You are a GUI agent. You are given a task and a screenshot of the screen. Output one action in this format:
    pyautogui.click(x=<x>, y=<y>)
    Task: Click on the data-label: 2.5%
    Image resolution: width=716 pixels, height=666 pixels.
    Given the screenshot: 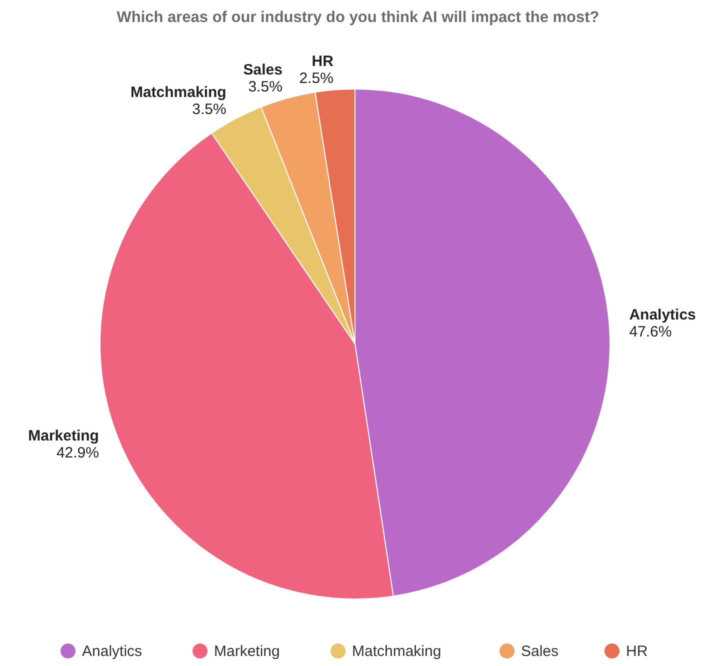 What is the action you would take?
    pyautogui.click(x=316, y=78)
    